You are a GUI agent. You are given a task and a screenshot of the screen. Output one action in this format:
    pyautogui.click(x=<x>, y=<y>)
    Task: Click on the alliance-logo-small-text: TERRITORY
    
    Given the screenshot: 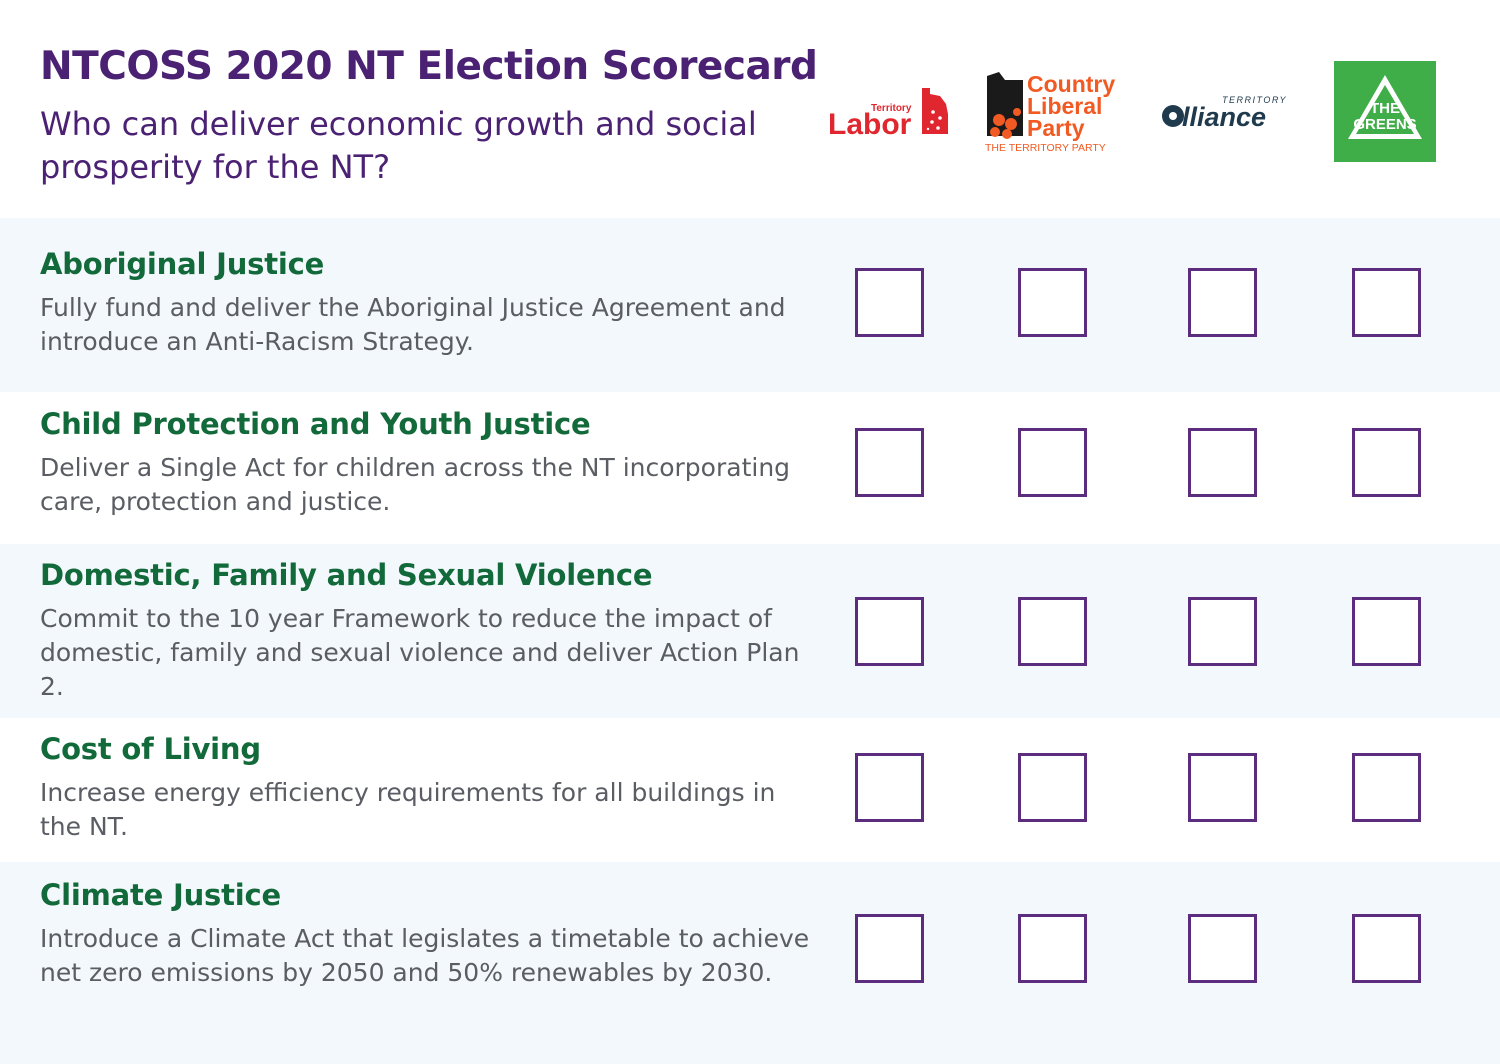 What is the action you would take?
    pyautogui.click(x=1254, y=100)
    